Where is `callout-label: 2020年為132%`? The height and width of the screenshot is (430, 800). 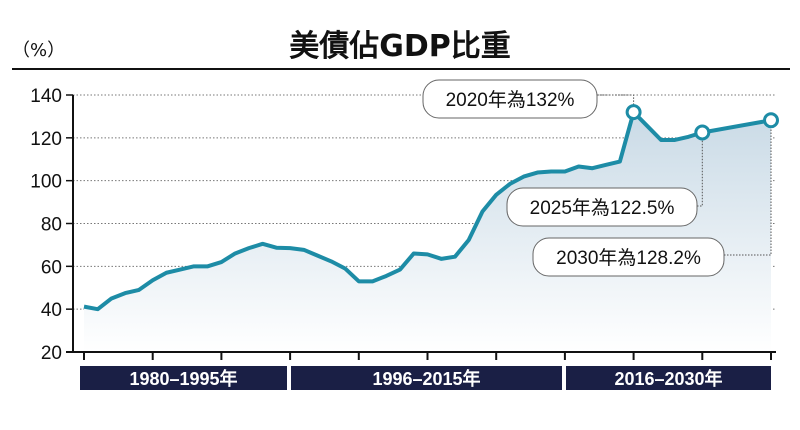
callout-label: 2020年為132% is located at coordinates (510, 100).